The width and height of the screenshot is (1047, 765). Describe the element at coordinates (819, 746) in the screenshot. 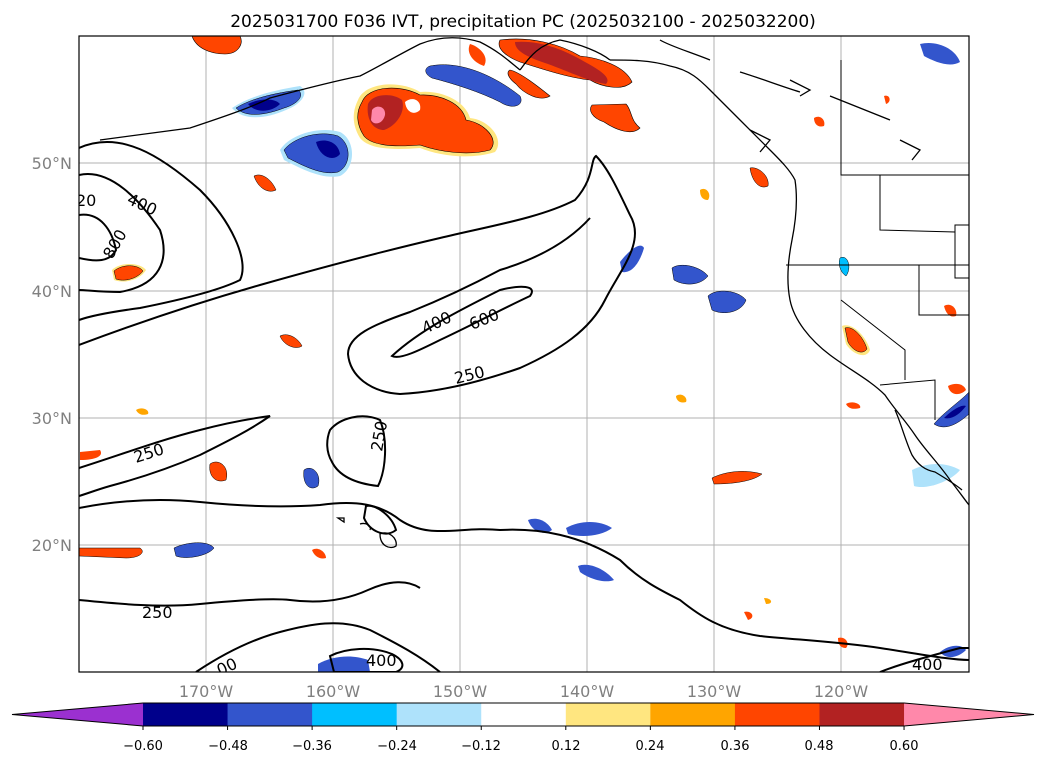

I see `colorbar-tick: 0.48` at that location.